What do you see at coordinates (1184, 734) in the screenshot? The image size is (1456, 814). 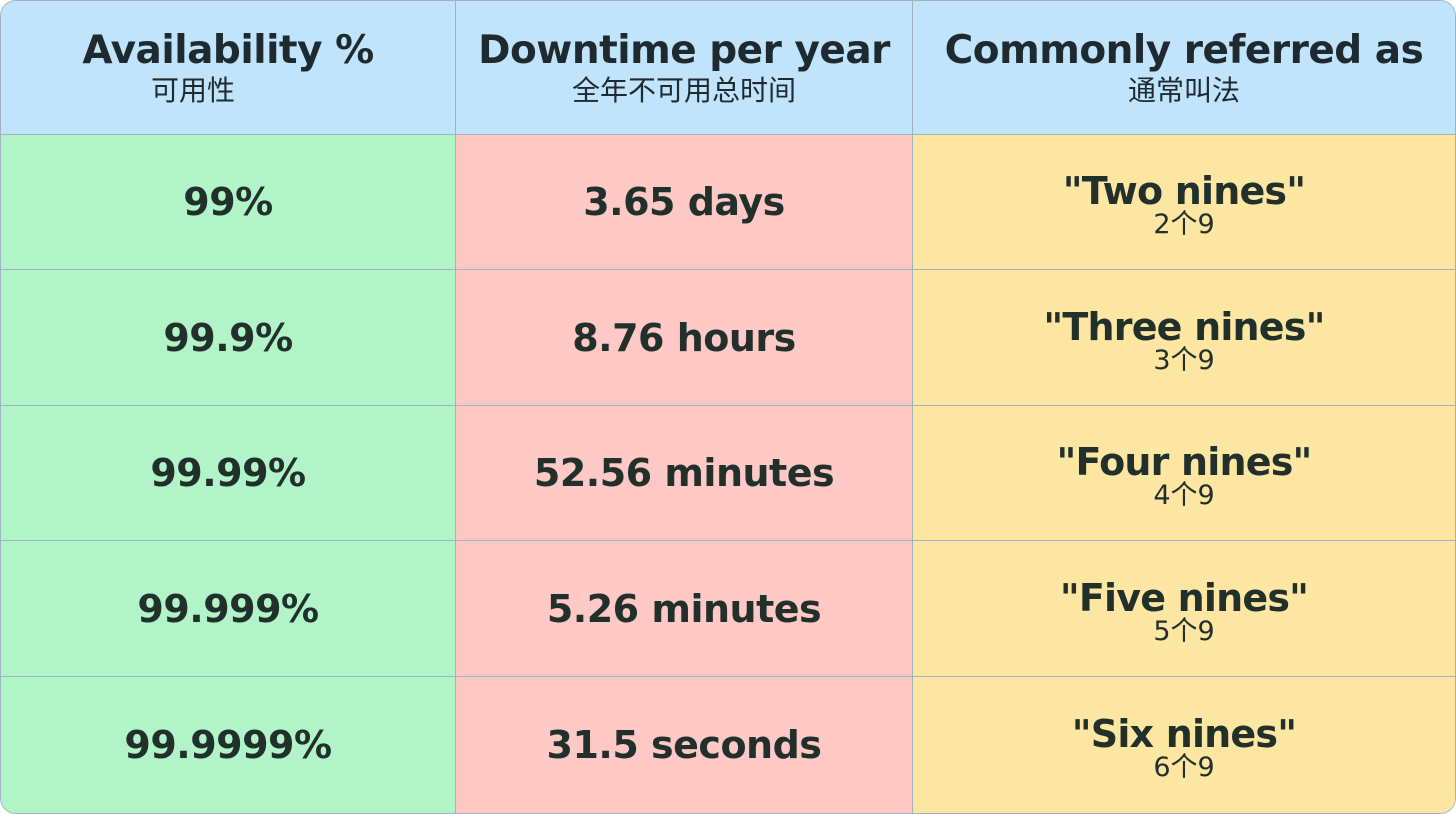 I see `alias-value: "Six nines"` at bounding box center [1184, 734].